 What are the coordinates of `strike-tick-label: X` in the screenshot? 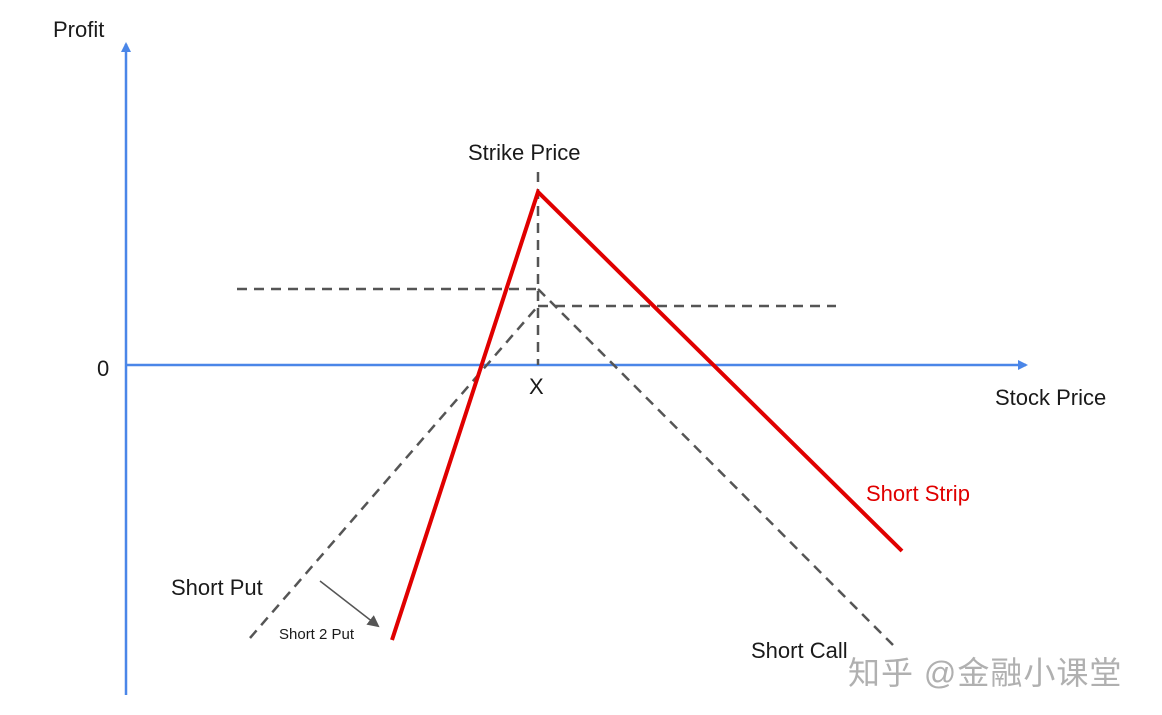 It's located at (536, 386).